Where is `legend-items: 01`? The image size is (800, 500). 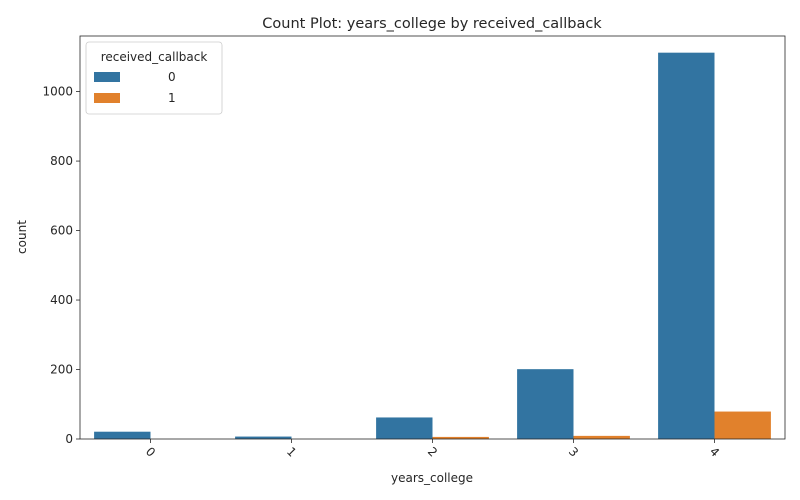
legend-items: 01 is located at coordinates (135, 87).